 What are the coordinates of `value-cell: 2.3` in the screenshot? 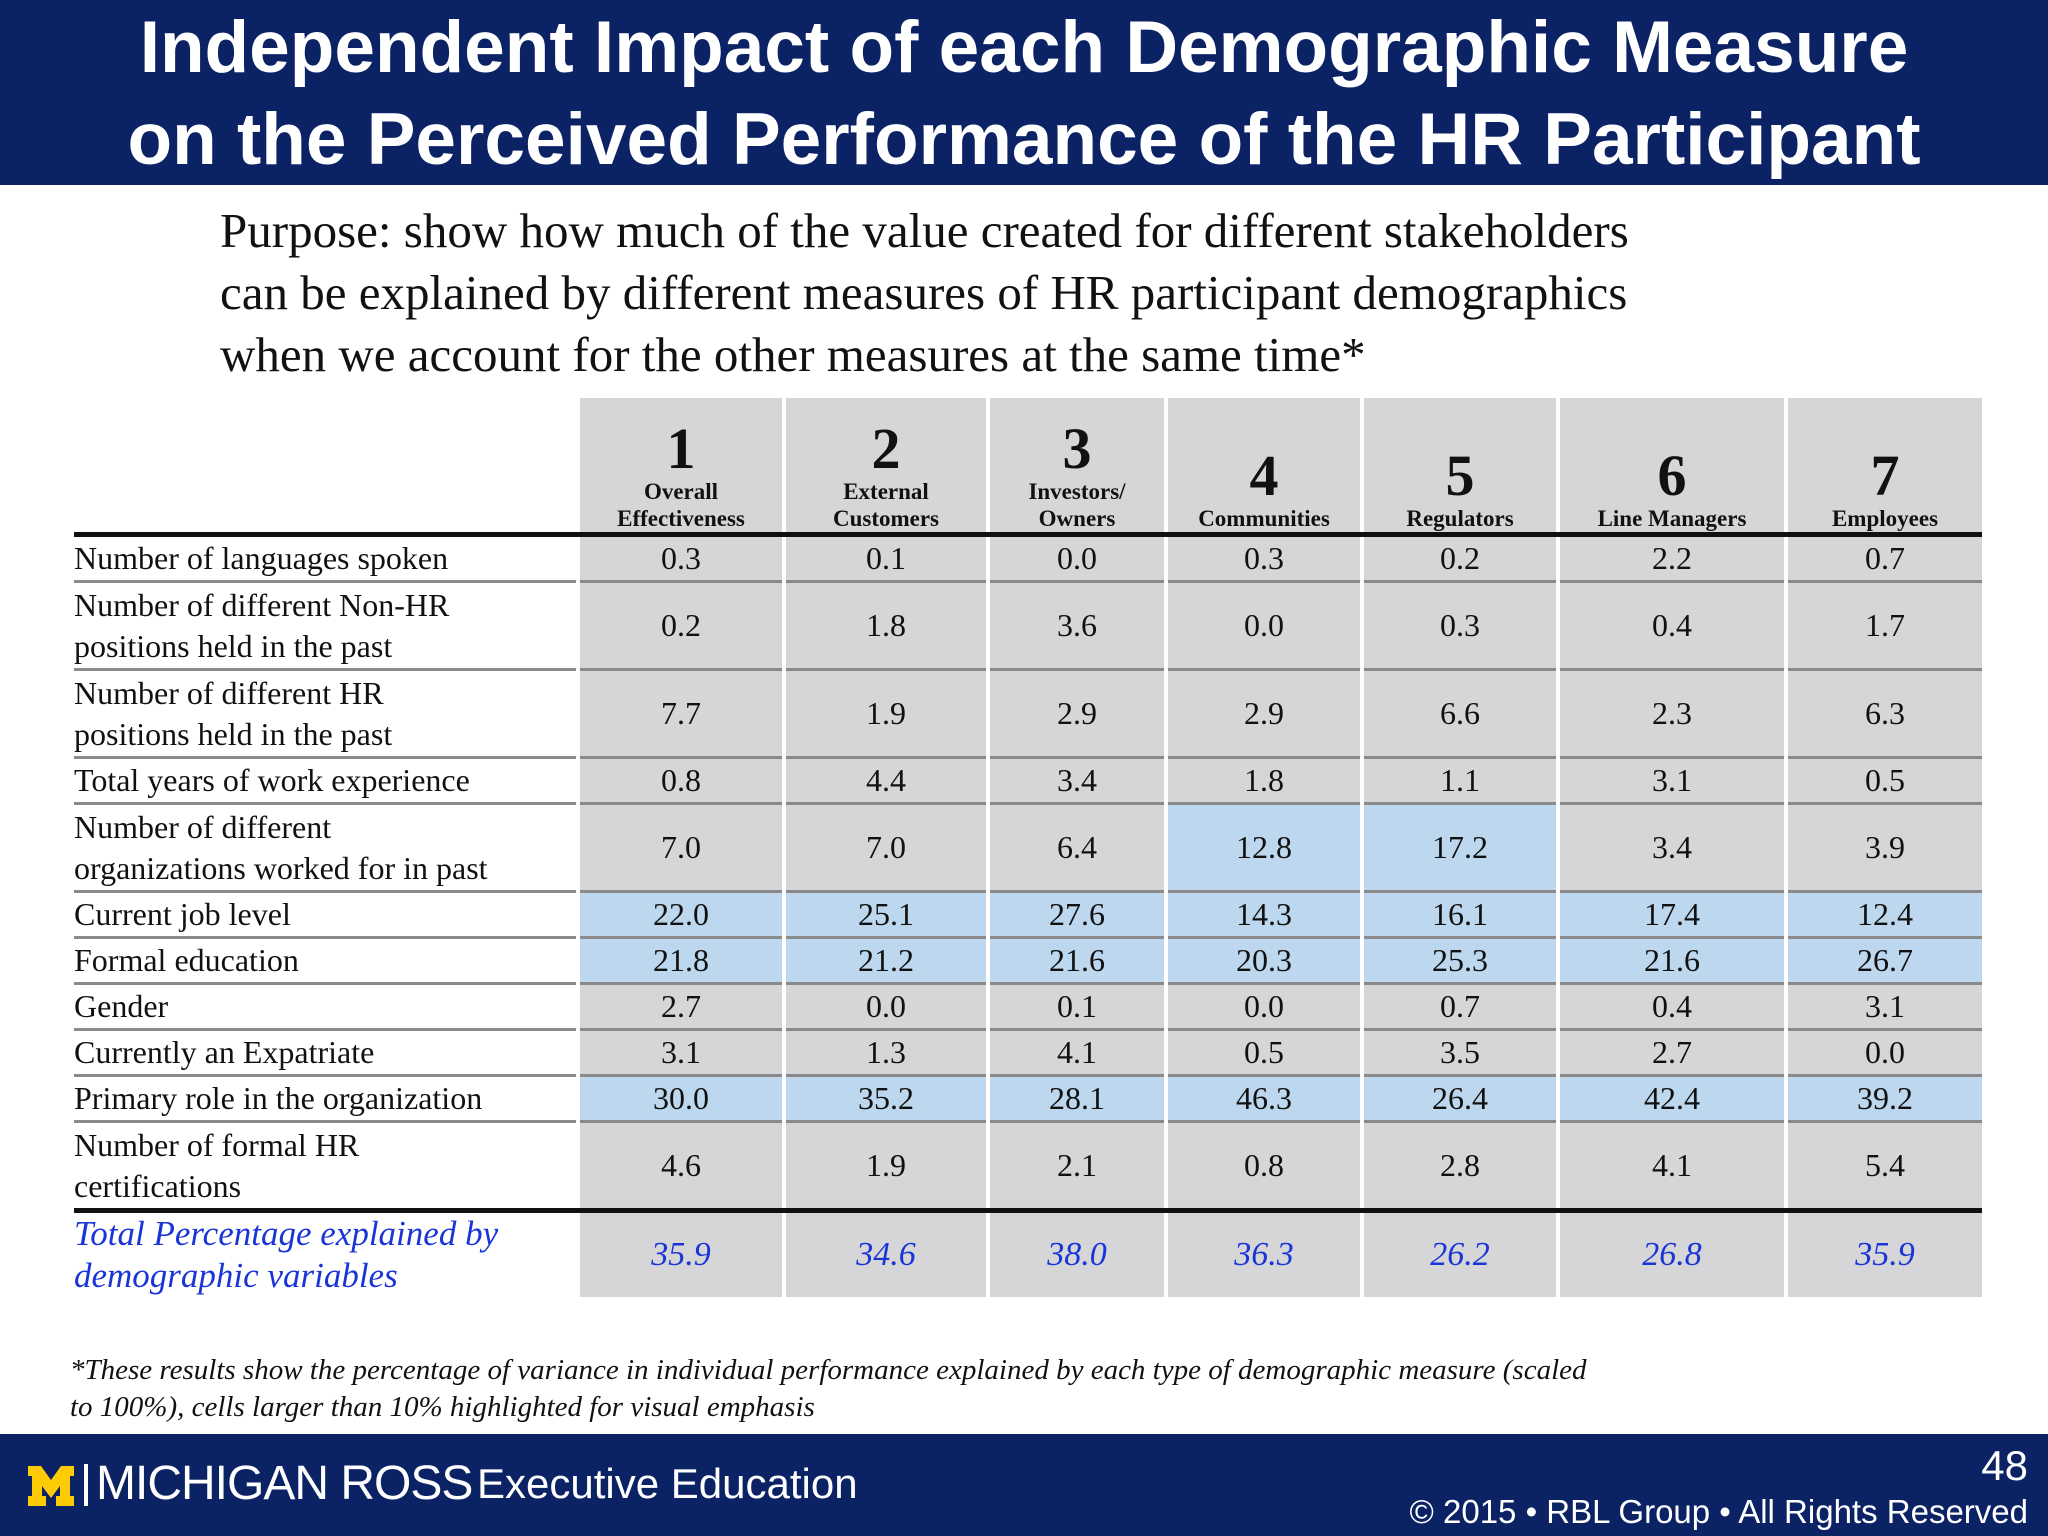 It's located at (1671, 714).